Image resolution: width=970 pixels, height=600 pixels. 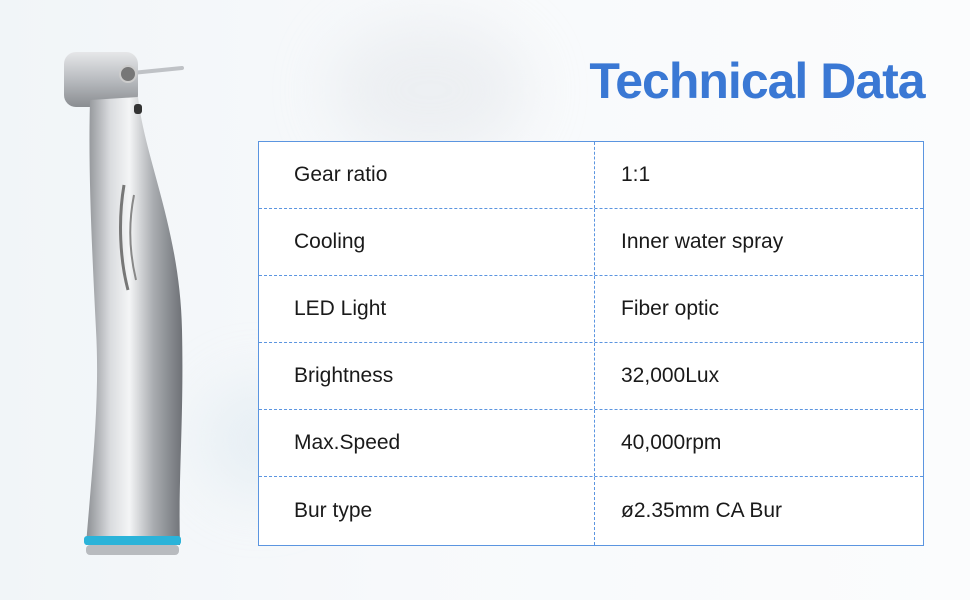 I want to click on spec-value: 32,000Lux, so click(x=670, y=375).